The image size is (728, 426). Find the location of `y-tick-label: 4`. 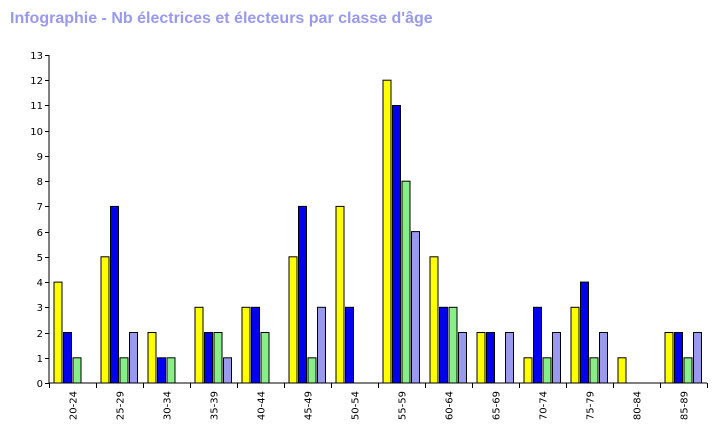

y-tick-label: 4 is located at coordinates (40, 283).